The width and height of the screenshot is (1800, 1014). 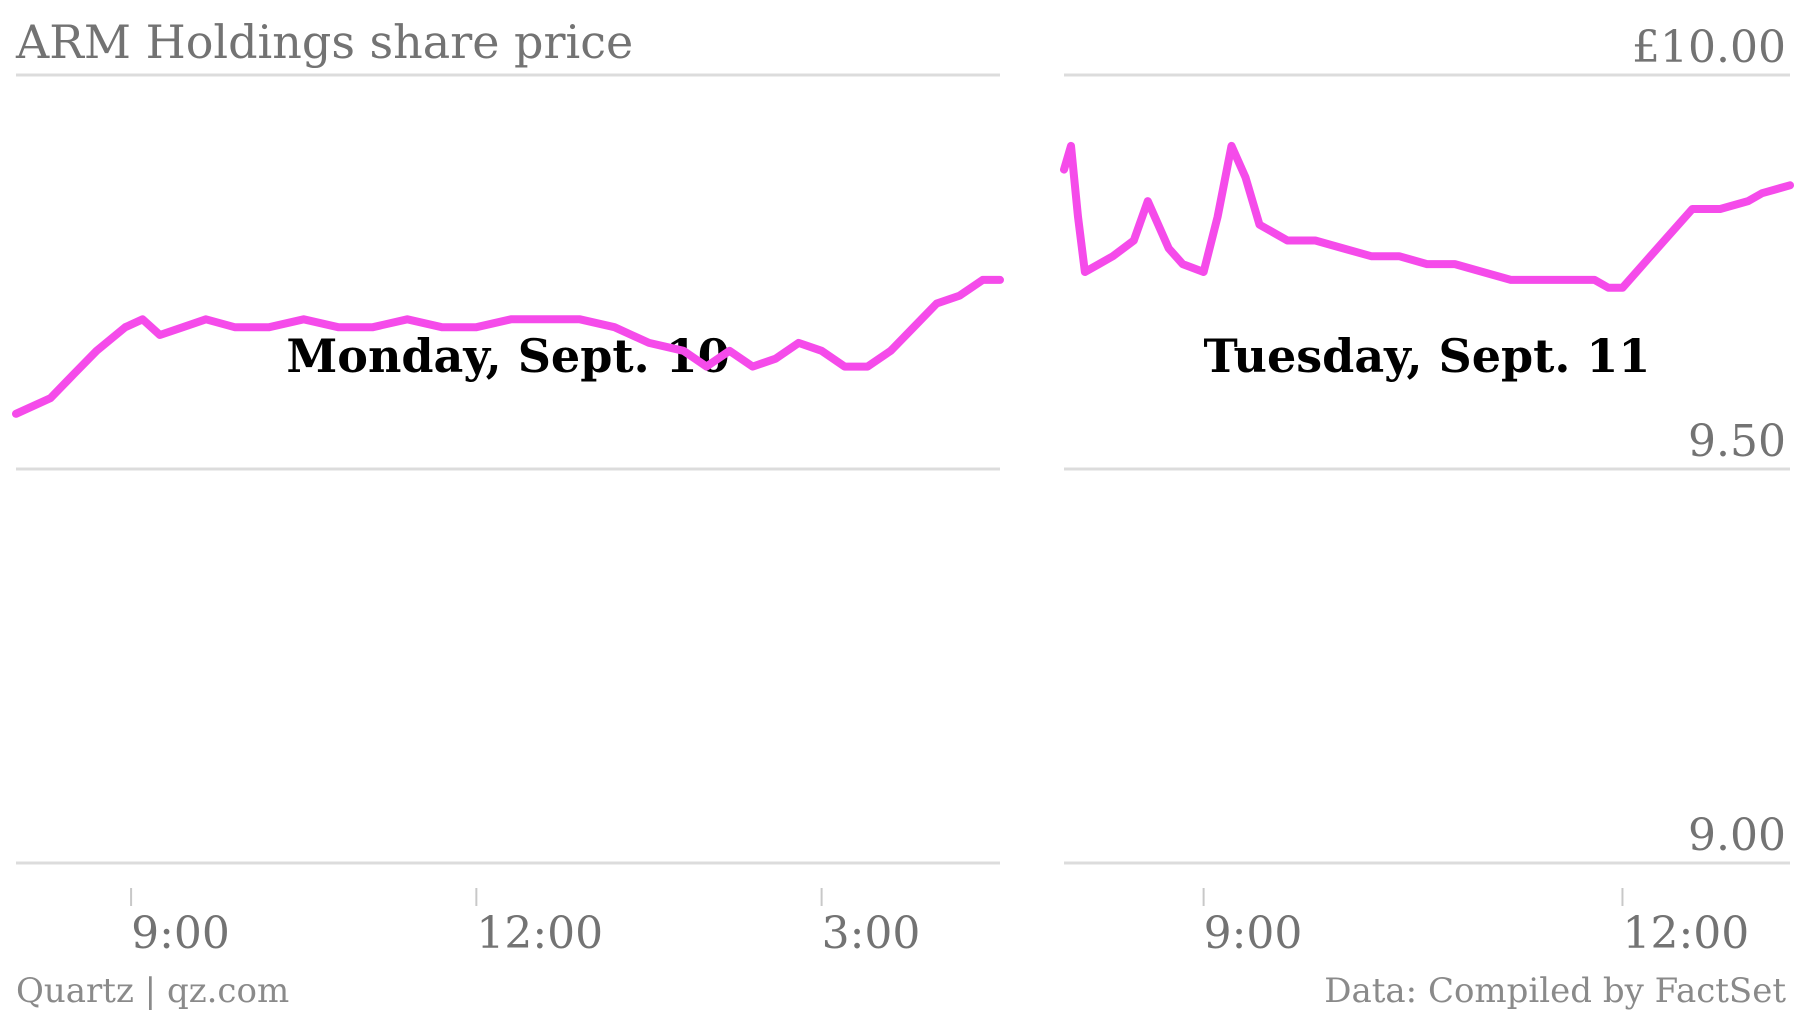 I want to click on y-tick-label: 9.00, so click(x=1737, y=835).